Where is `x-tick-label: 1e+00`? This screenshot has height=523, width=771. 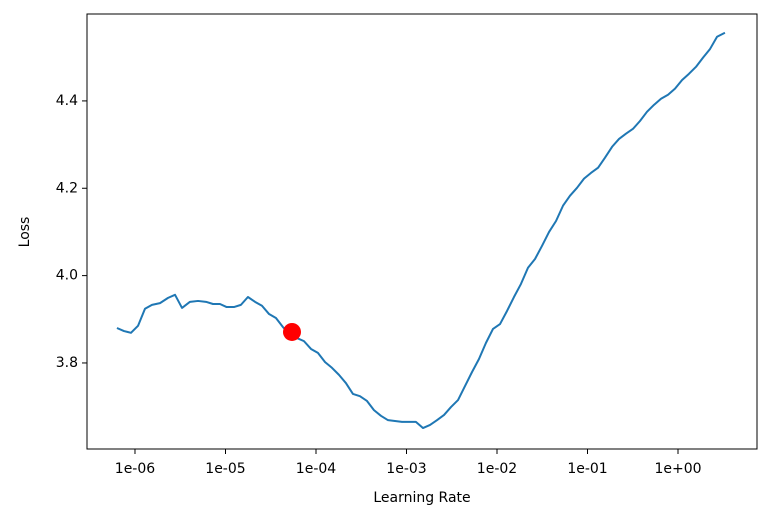
x-tick-label: 1e+00 is located at coordinates (677, 469).